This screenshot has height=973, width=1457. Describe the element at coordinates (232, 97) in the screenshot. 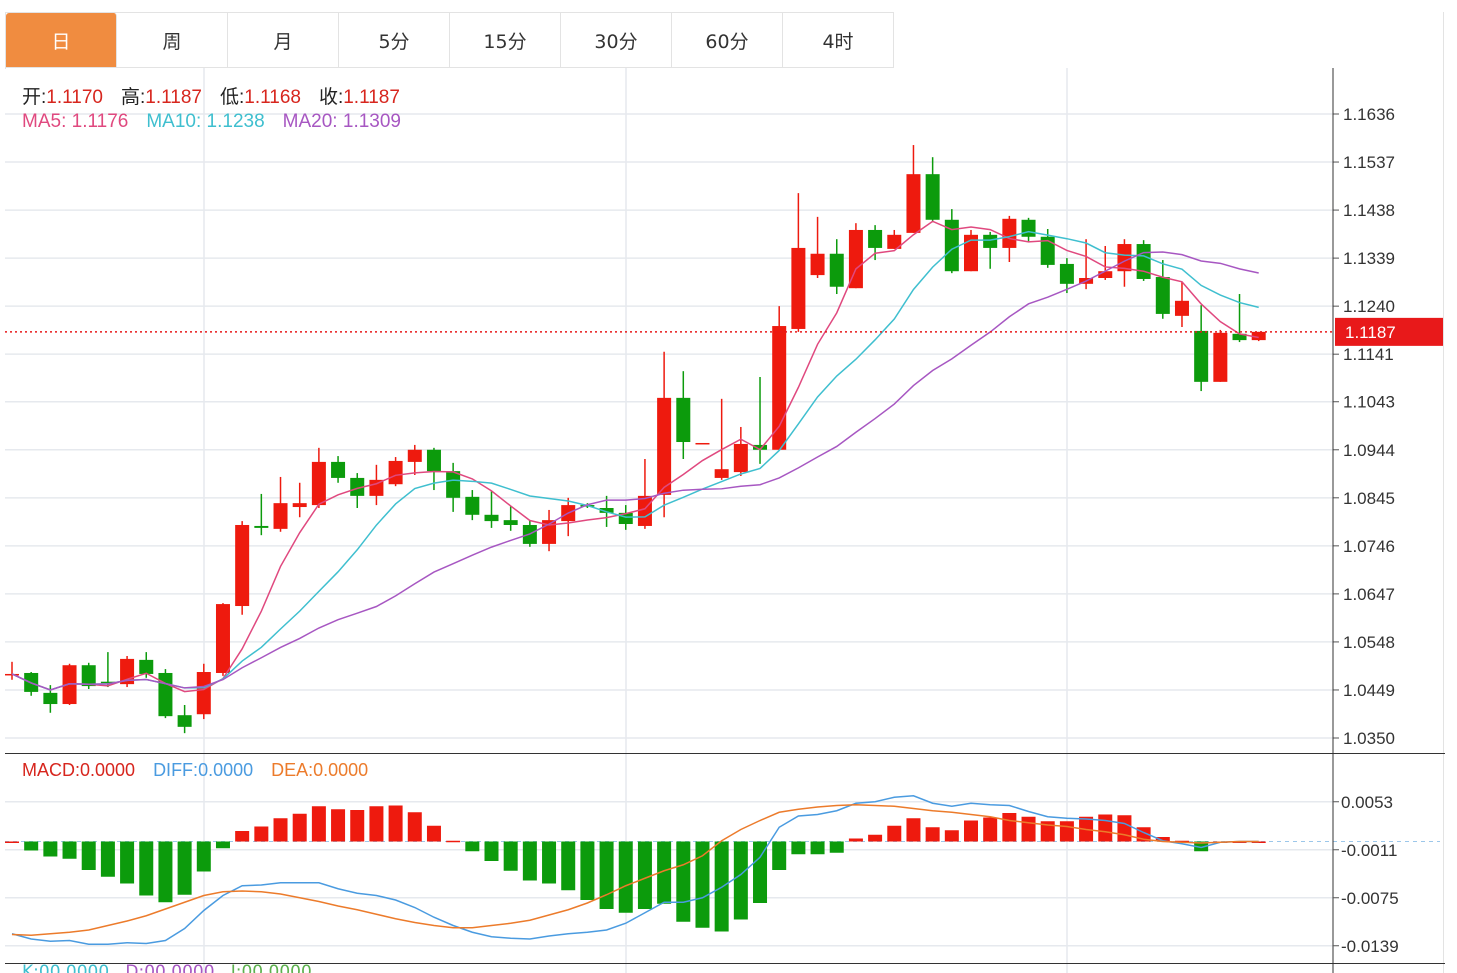

I see `low-label: 低:` at that location.